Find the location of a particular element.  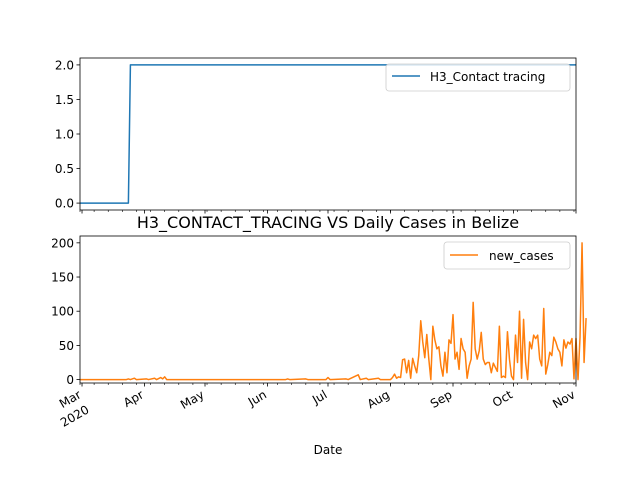

y-tick-label: 0.5 is located at coordinates (64, 169).